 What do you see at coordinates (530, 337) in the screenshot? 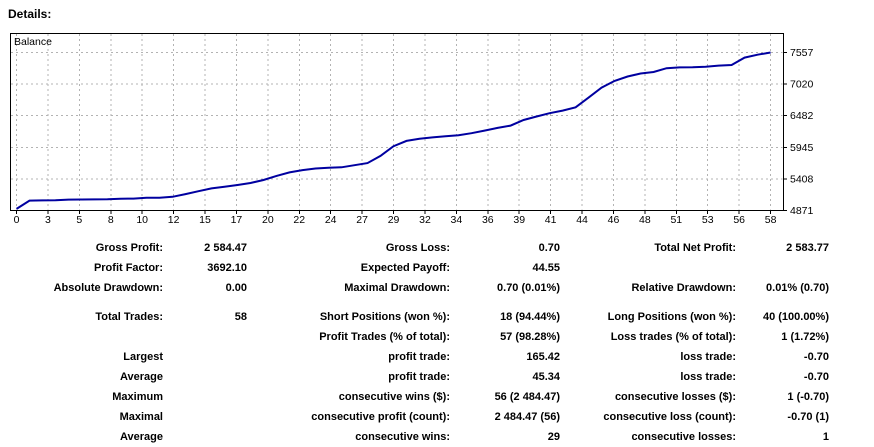
I see `stat-value: 57 (98.28%)` at bounding box center [530, 337].